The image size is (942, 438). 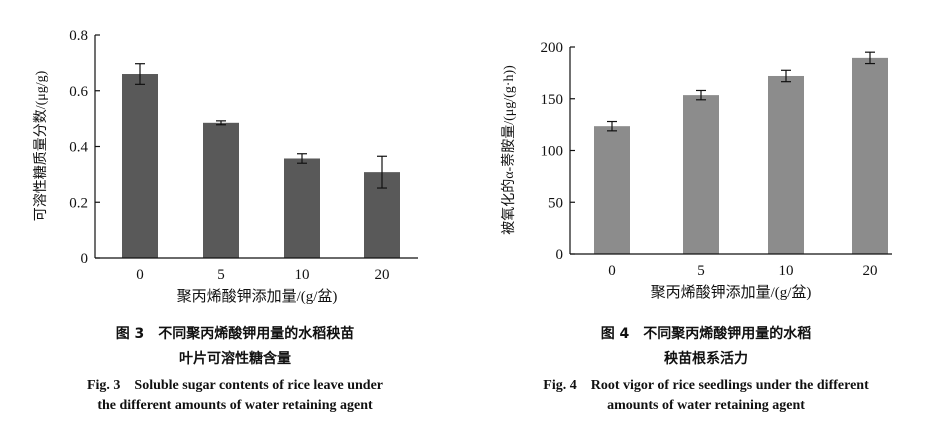 I want to click on y-axis-label: 可溶性糖质量分数/(μg/g), so click(x=41, y=145).